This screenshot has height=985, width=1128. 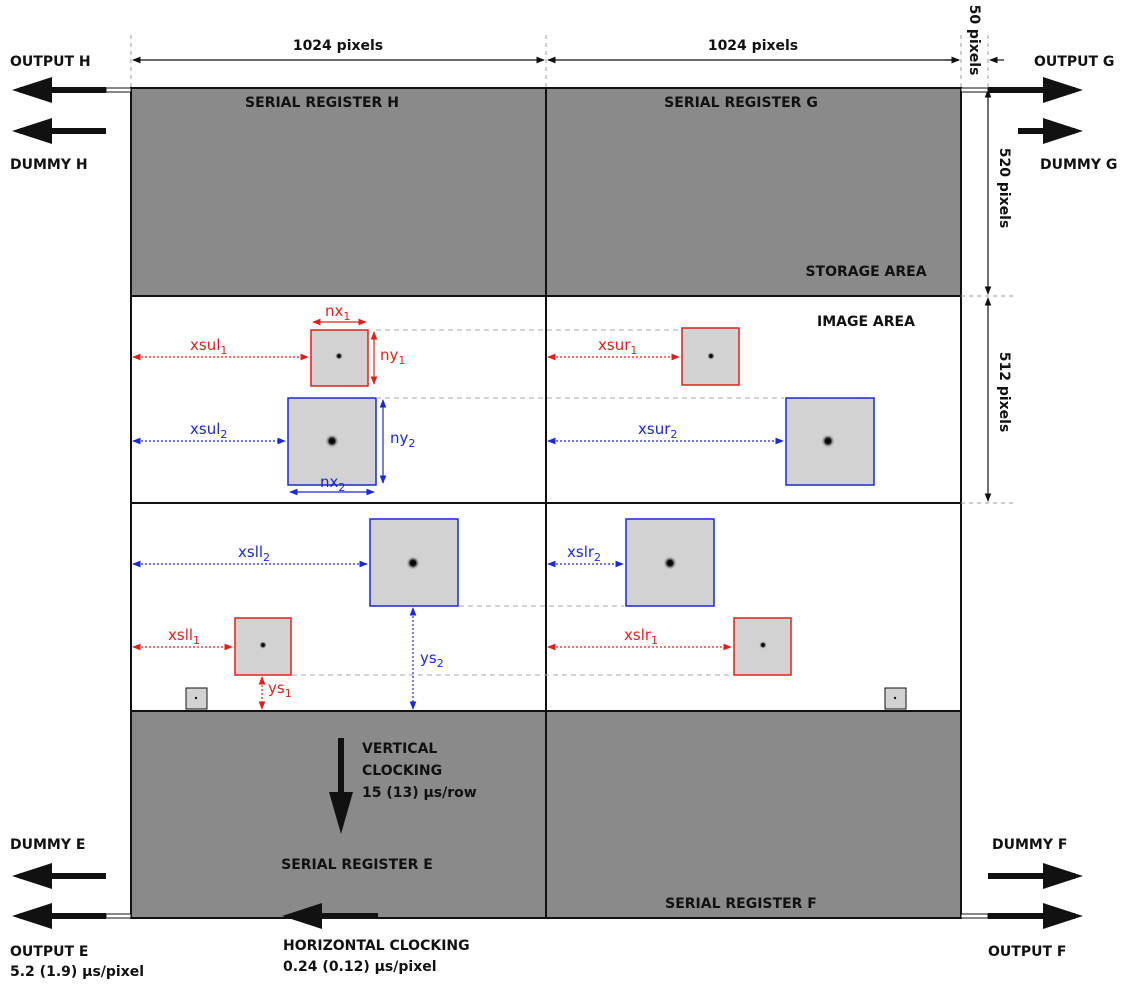 What do you see at coordinates (72, 916) in the screenshot?
I see `output-e-arrow` at bounding box center [72, 916].